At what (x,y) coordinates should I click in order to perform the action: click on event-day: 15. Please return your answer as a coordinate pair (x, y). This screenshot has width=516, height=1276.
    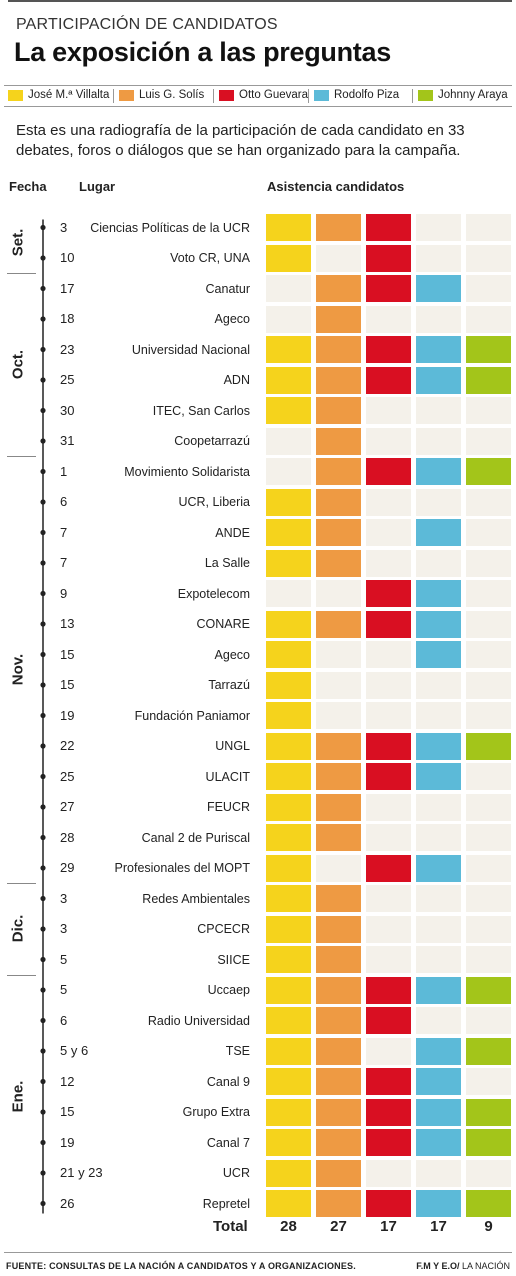
    Looking at the image, I should click on (67, 684).